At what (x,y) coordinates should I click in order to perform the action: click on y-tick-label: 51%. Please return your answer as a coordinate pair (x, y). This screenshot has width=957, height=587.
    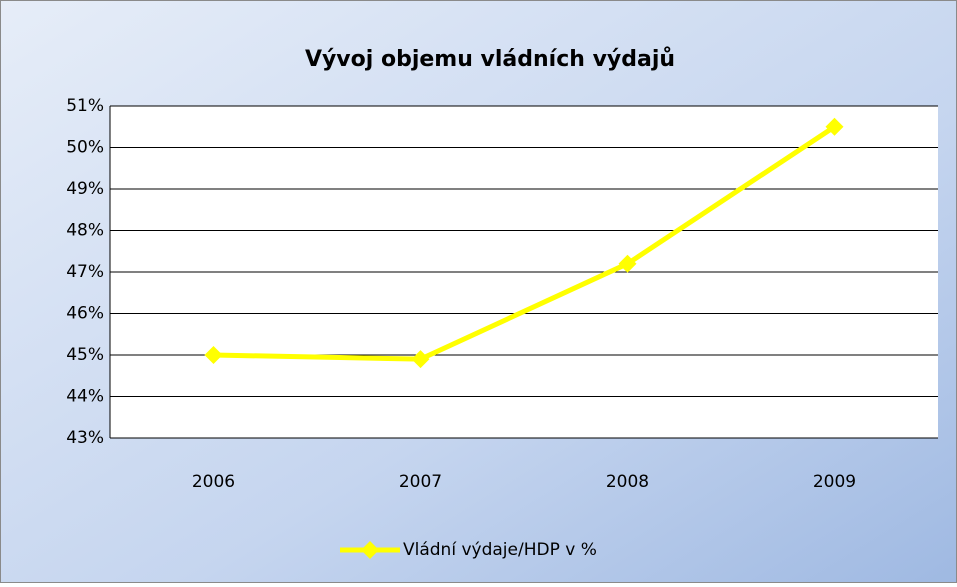
    Looking at the image, I should click on (85, 106).